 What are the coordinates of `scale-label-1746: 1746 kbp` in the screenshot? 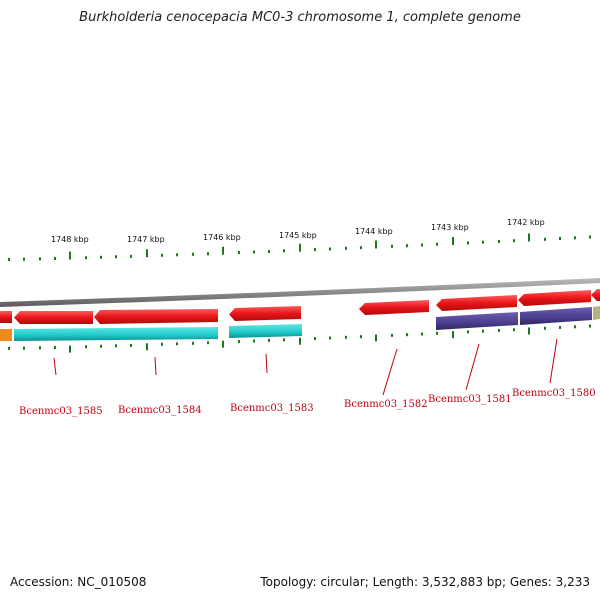 It's located at (222, 237).